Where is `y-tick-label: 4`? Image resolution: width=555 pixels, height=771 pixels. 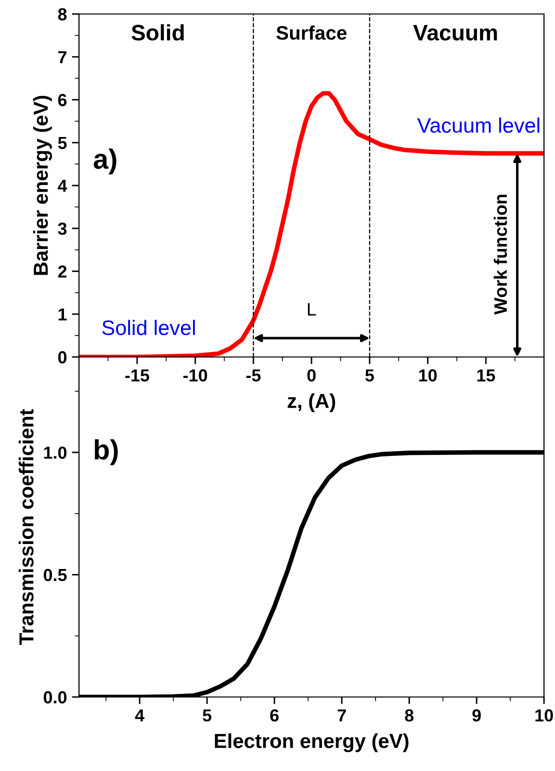
y-tick-label: 4 is located at coordinates (63, 186).